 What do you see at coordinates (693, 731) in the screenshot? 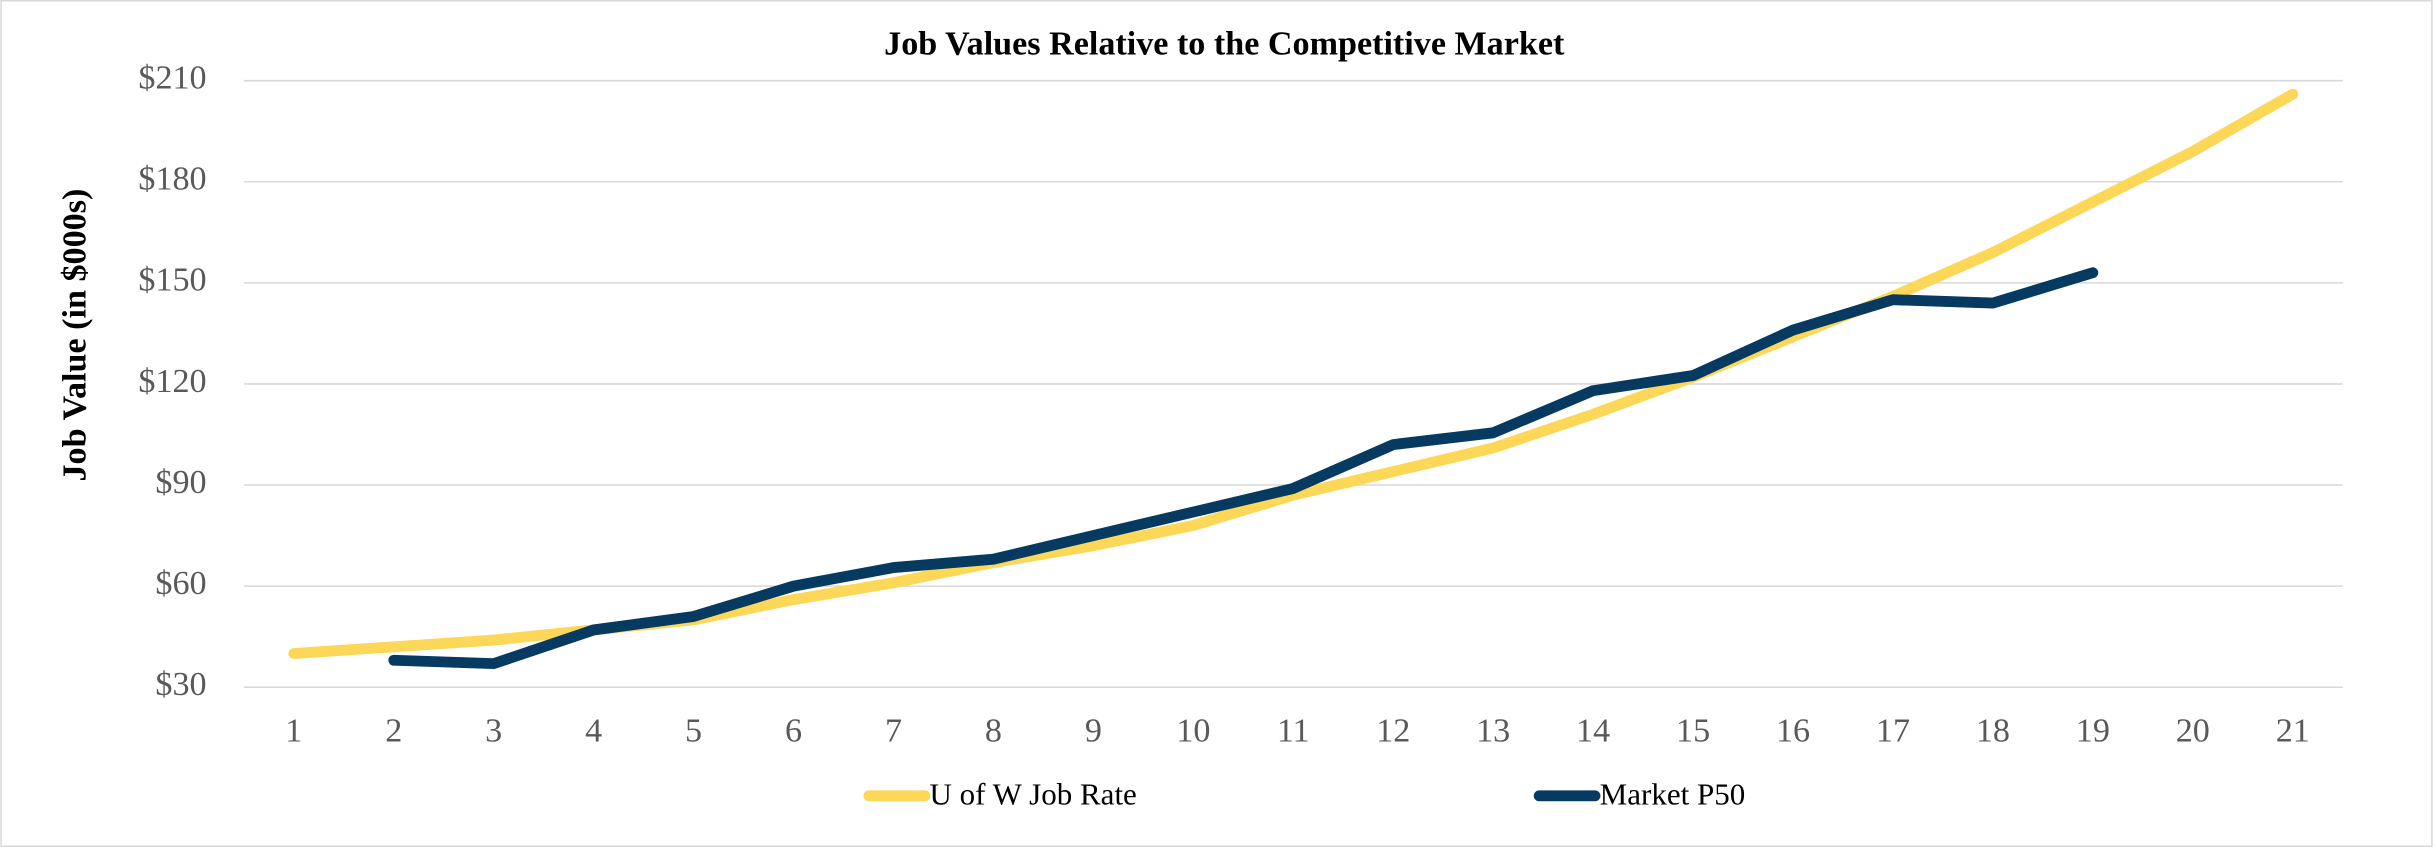
I see `x-tick-label: 5` at bounding box center [693, 731].